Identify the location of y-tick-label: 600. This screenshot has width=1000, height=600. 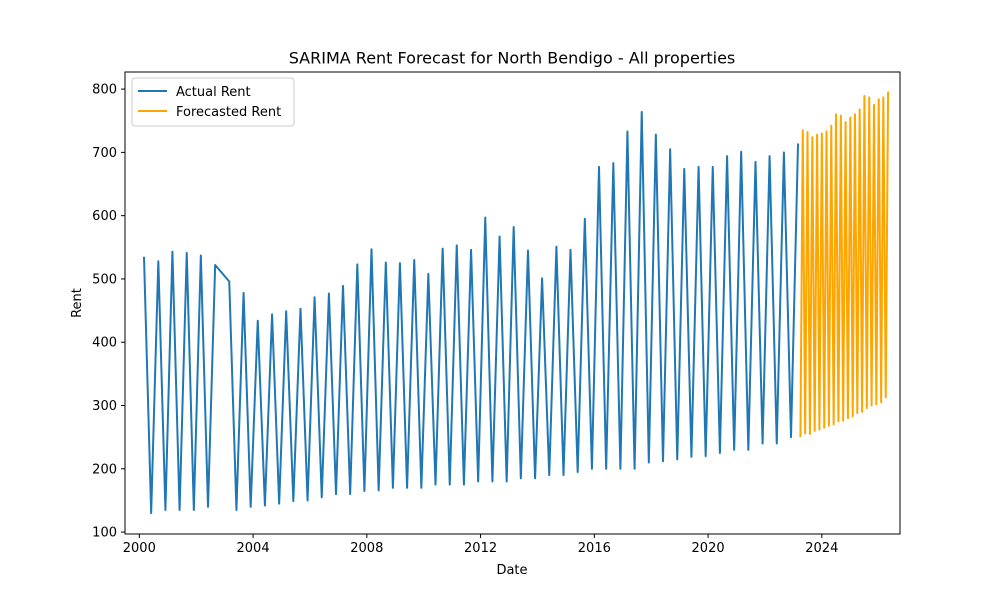
(104, 216).